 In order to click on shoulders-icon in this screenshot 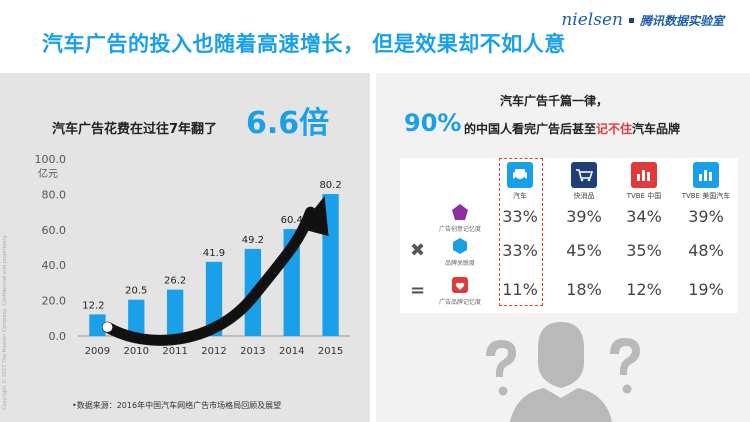, I will do `click(561, 405)`.